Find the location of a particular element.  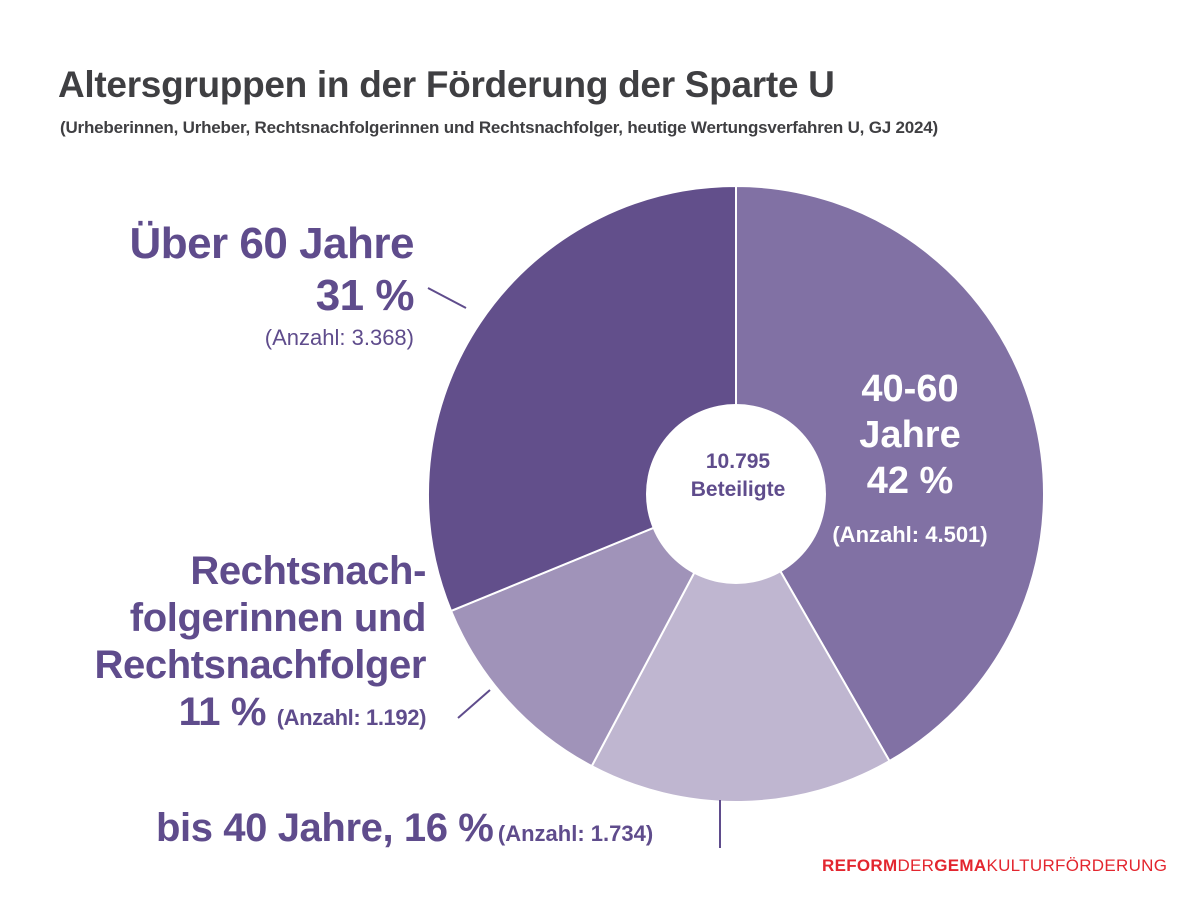

brand-logo: REFORMDERGEMAKULTURFÖRDERUNG is located at coordinates (994, 866).